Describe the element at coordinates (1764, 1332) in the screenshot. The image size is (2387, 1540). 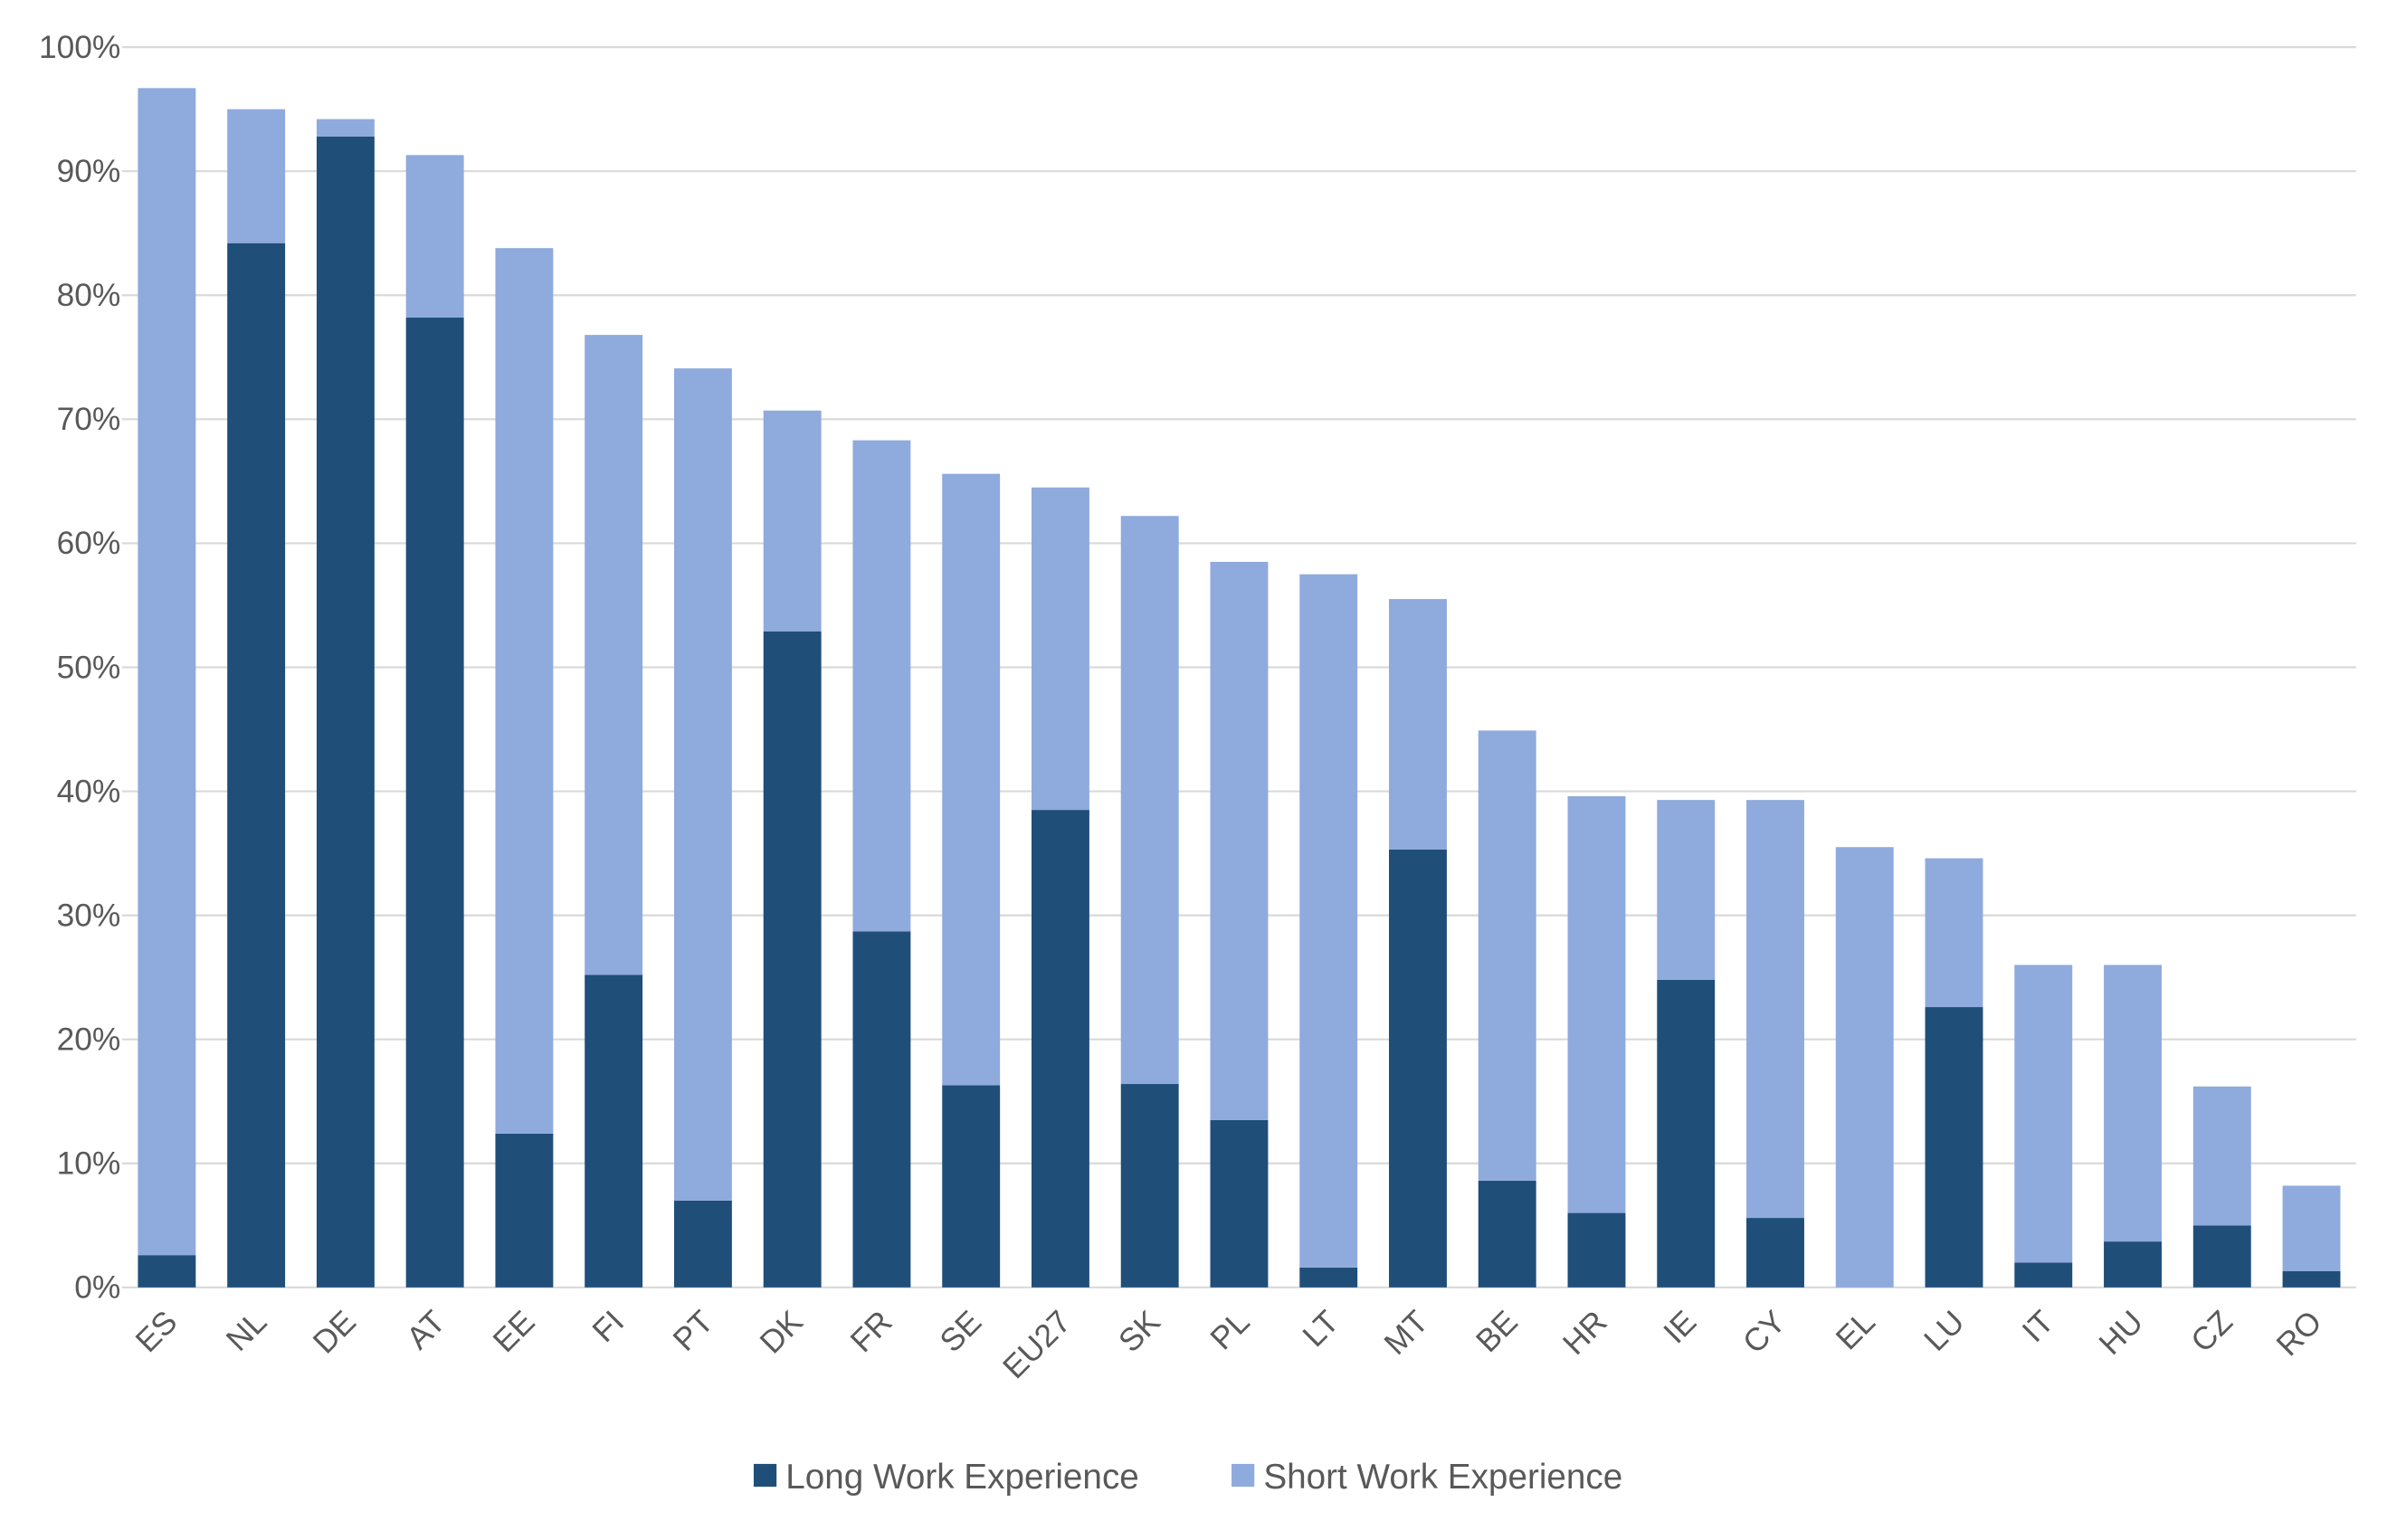
I see `x-category-label: CY` at that location.